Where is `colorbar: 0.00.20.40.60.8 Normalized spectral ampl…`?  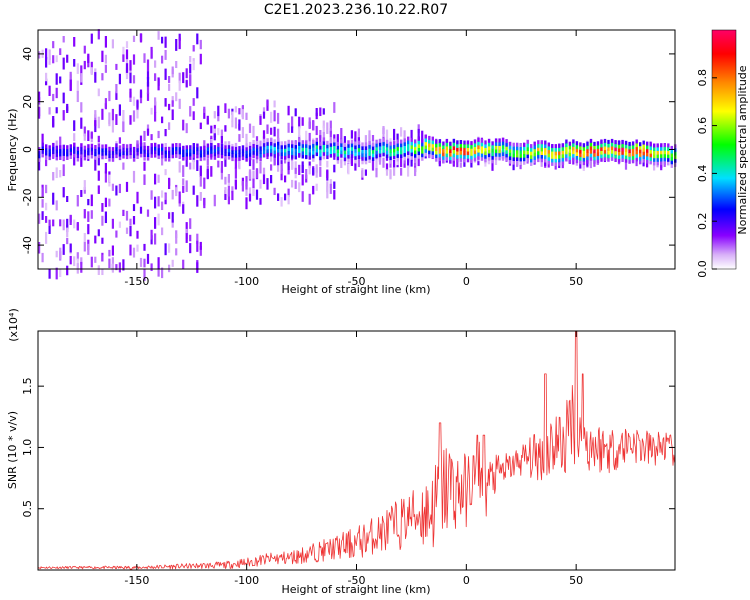 colorbar: 0.00.20.40.60.8 Normalized spectral ampl… is located at coordinates (722, 153).